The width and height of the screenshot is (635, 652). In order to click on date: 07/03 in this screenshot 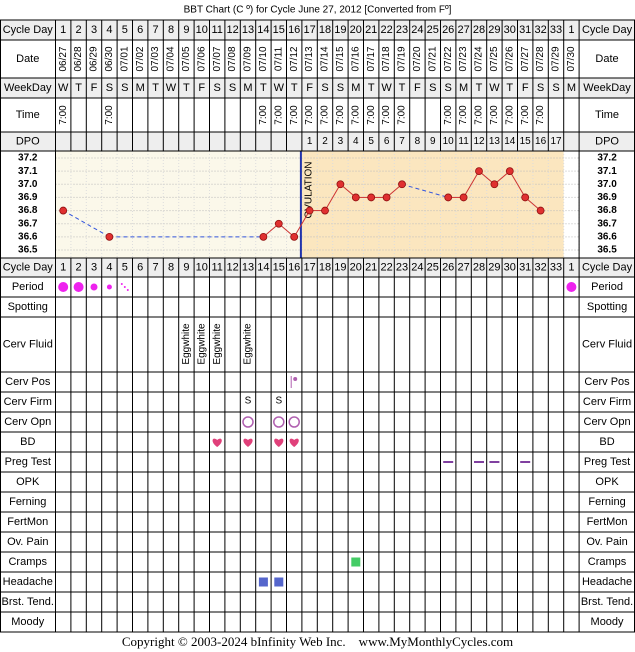, I will do `click(155, 58)`.